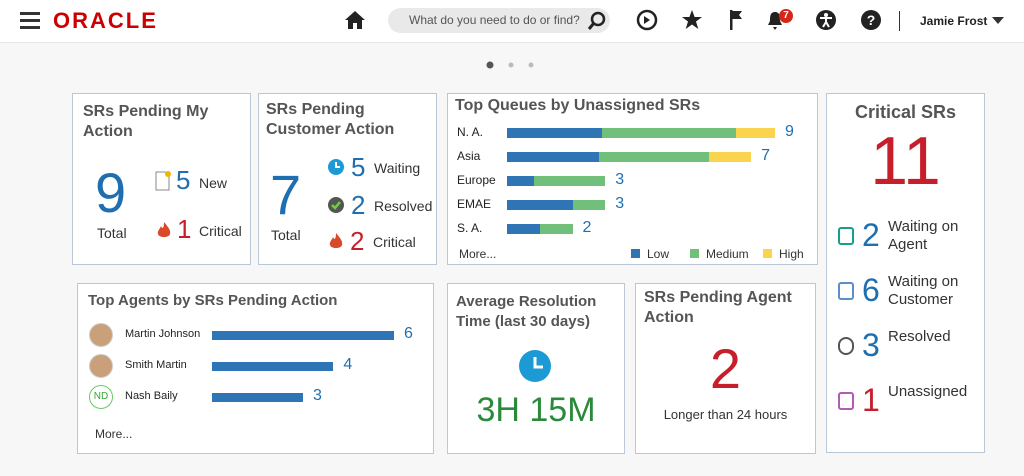 The image size is (1024, 476). What do you see at coordinates (403, 206) in the screenshot?
I see `label: Resolved` at bounding box center [403, 206].